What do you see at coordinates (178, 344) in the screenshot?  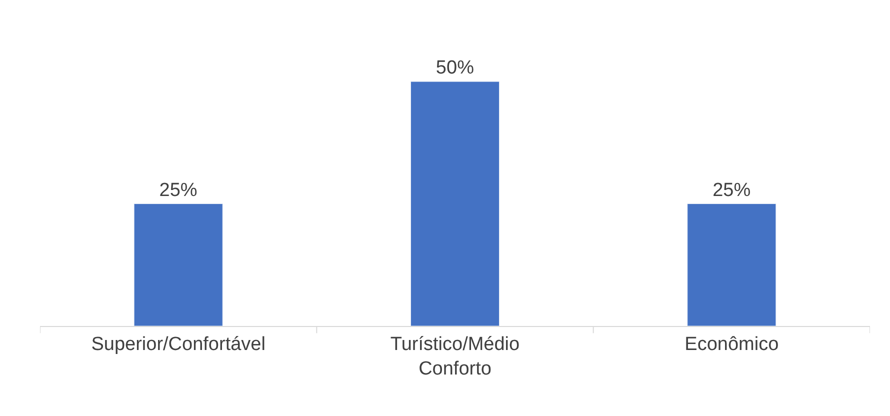 I see `x-tick-label: Superior/Confortável` at bounding box center [178, 344].